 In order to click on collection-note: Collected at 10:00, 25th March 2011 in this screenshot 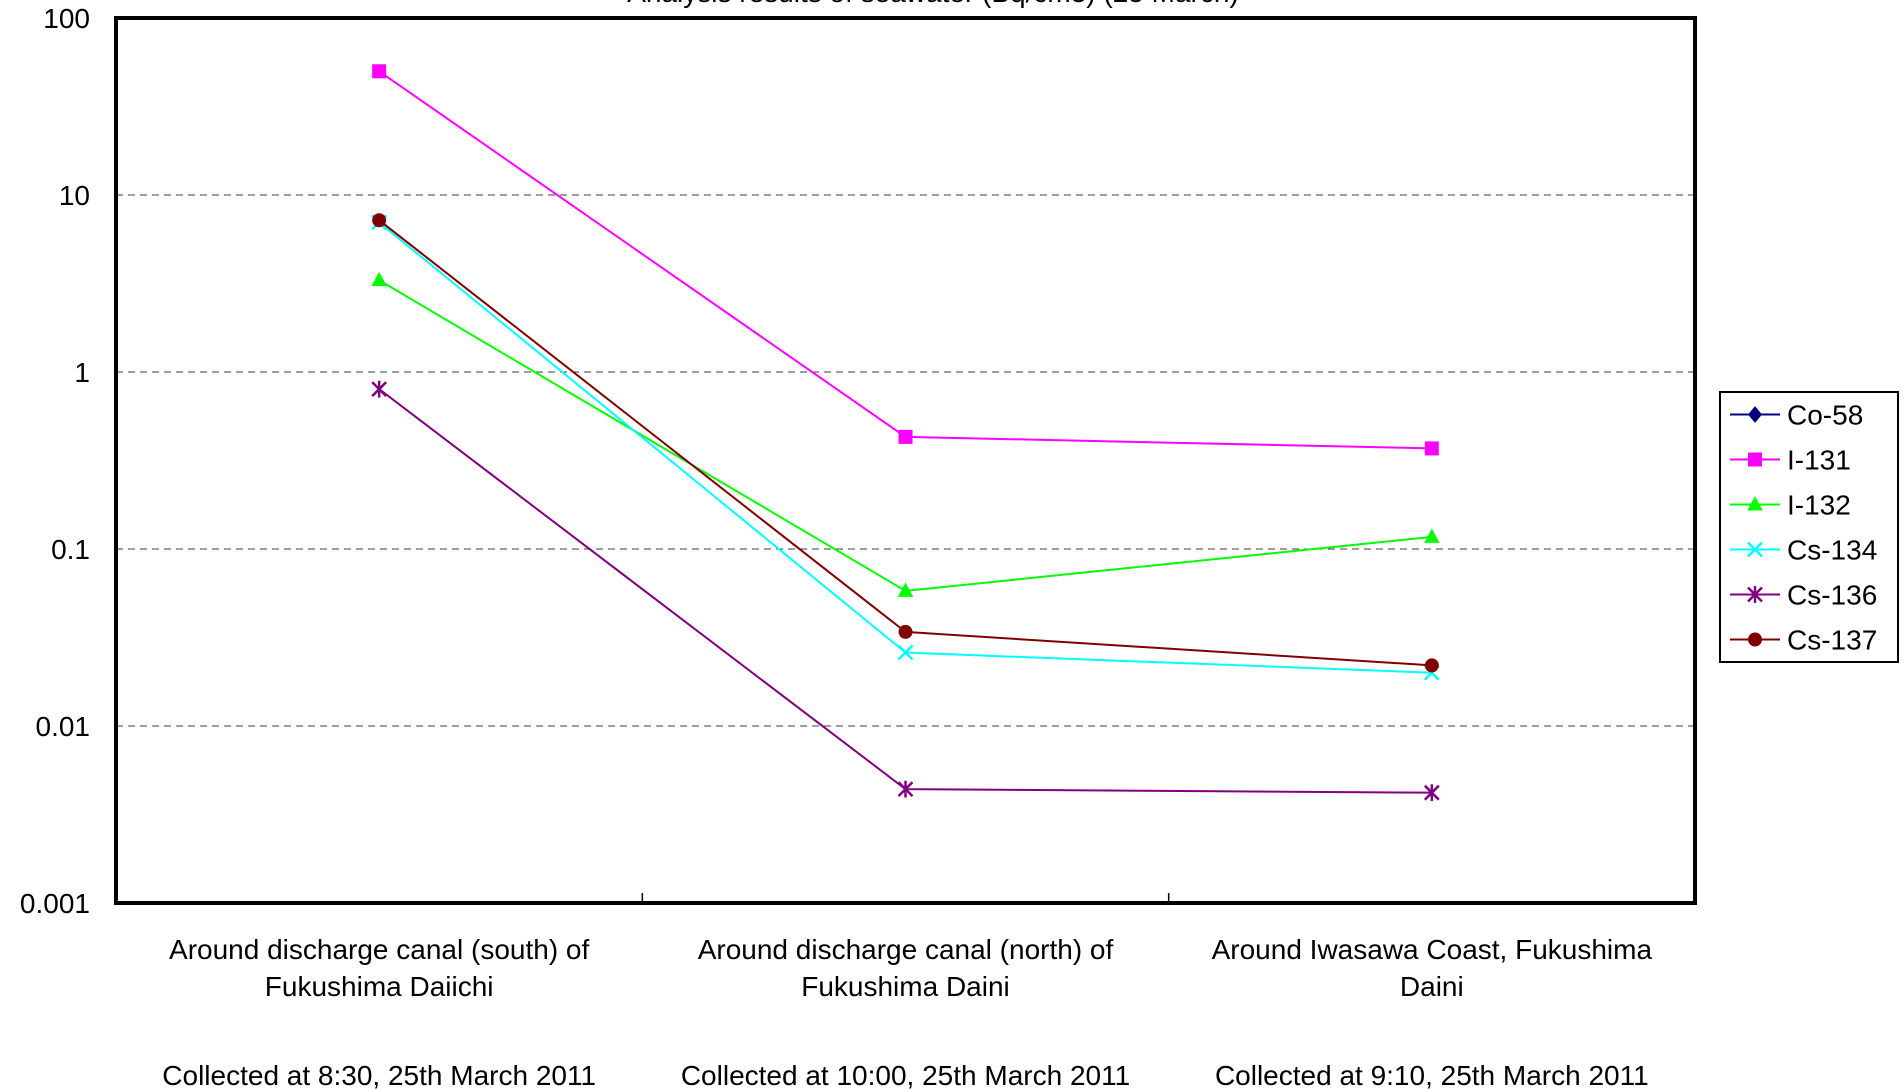, I will do `click(905, 1074)`.